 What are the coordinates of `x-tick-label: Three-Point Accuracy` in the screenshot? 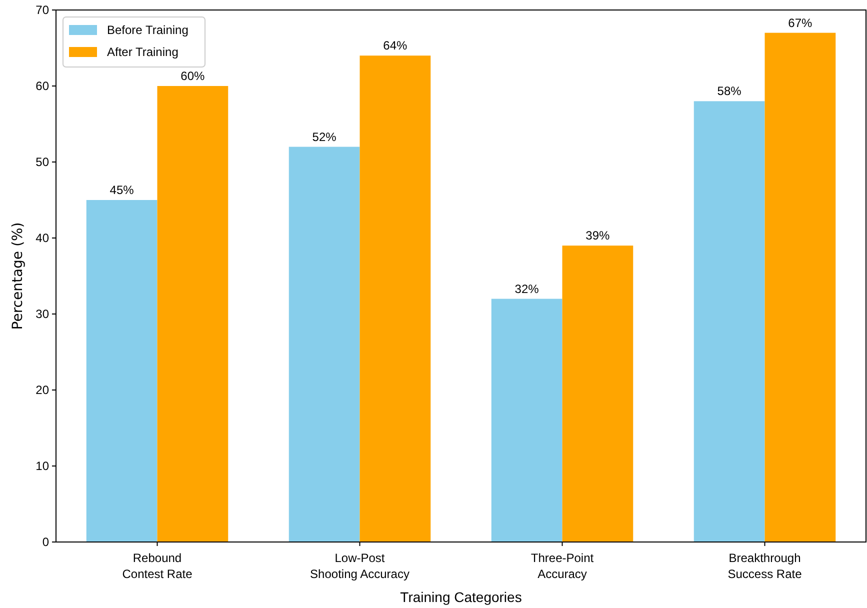 It's located at (562, 566).